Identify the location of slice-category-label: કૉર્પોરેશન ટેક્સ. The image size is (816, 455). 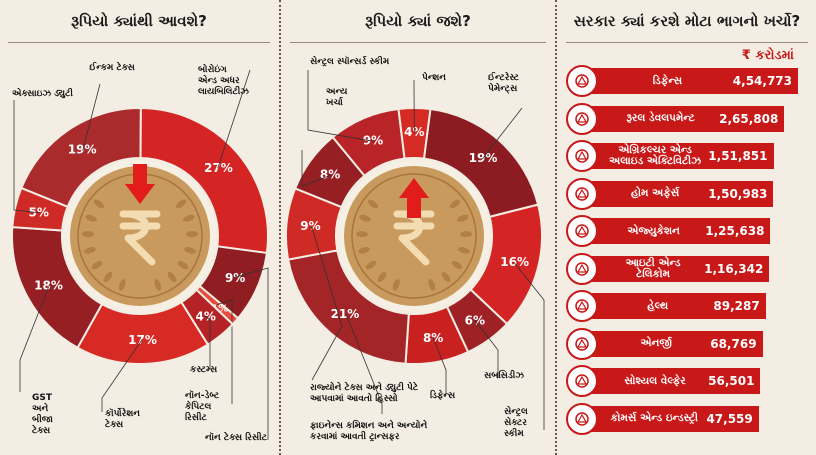
(122, 418).